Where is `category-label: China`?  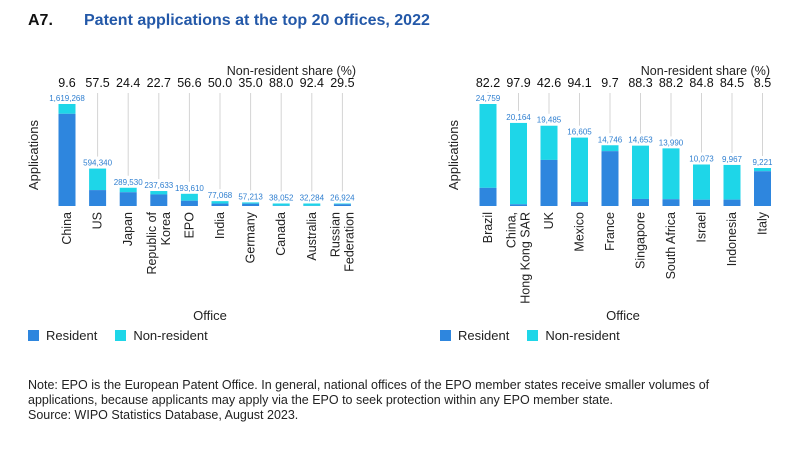
category-label: China is located at coordinates (67, 228).